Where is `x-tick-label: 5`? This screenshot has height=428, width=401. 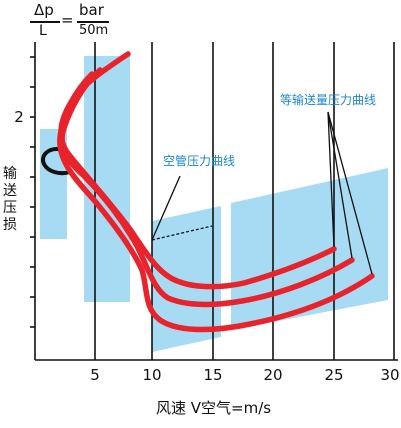 x-tick-label: 5 is located at coordinates (95, 375).